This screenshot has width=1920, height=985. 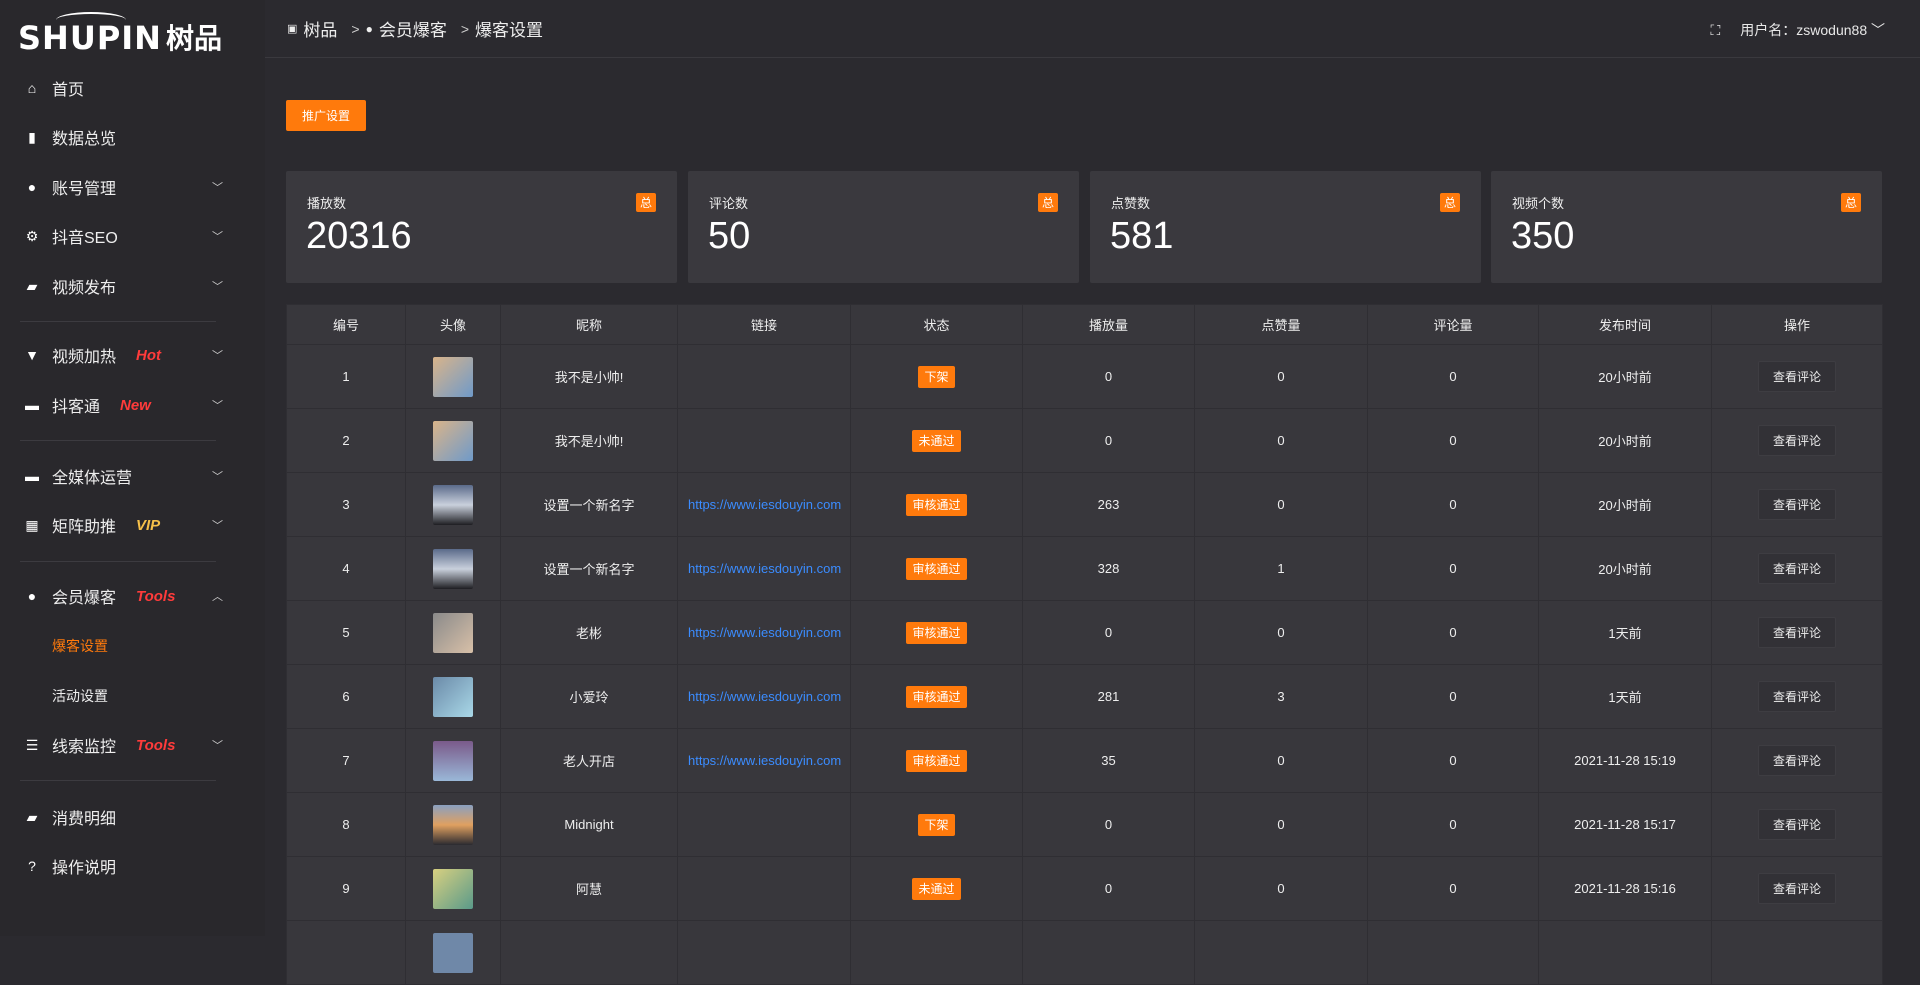 I want to click on user-menu: 用户名：zswodun88 ﹀, so click(x=1812, y=30).